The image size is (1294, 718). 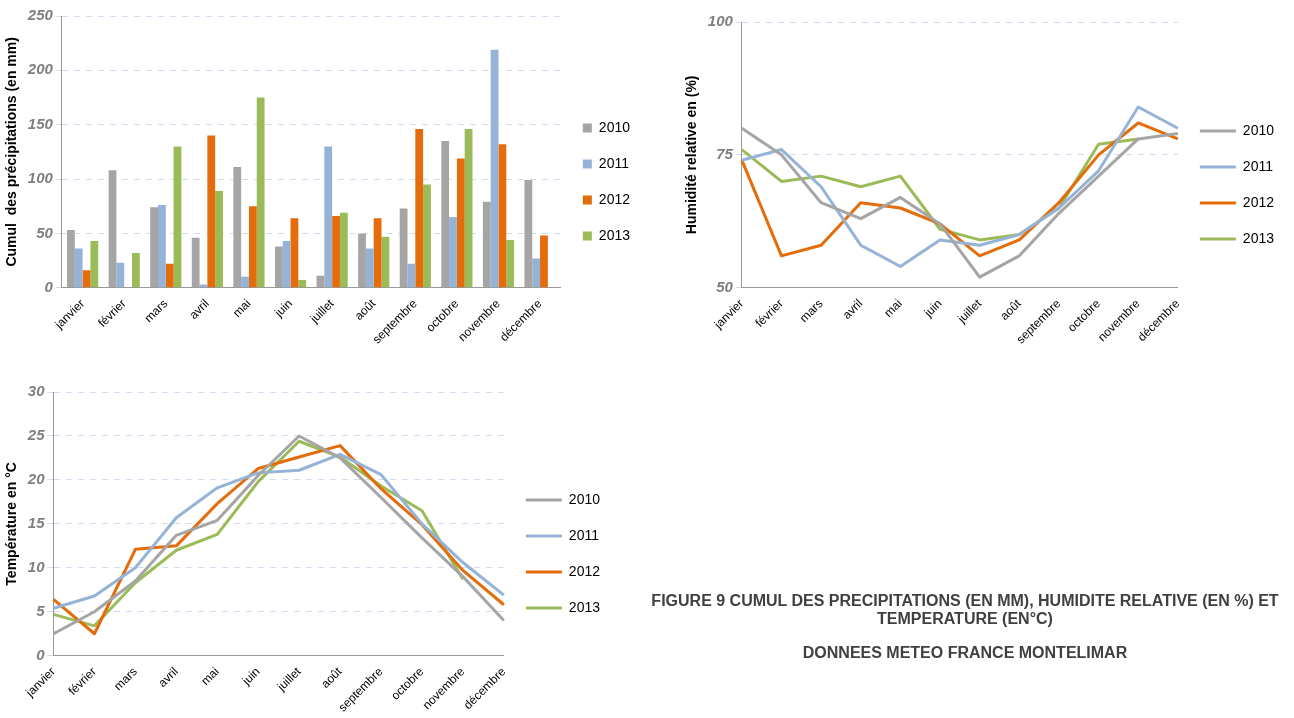 I want to click on y-tick-label: 200, so click(x=40, y=69).